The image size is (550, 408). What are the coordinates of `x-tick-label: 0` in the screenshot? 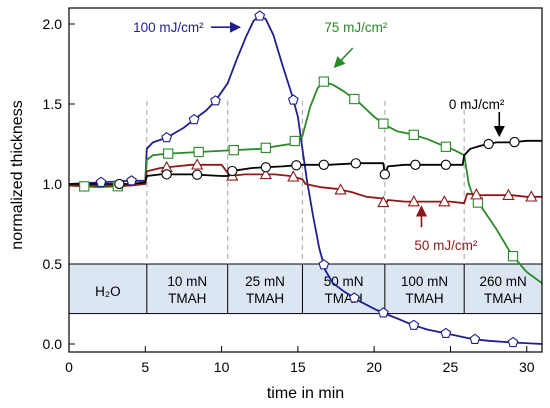 It's located at (69, 367).